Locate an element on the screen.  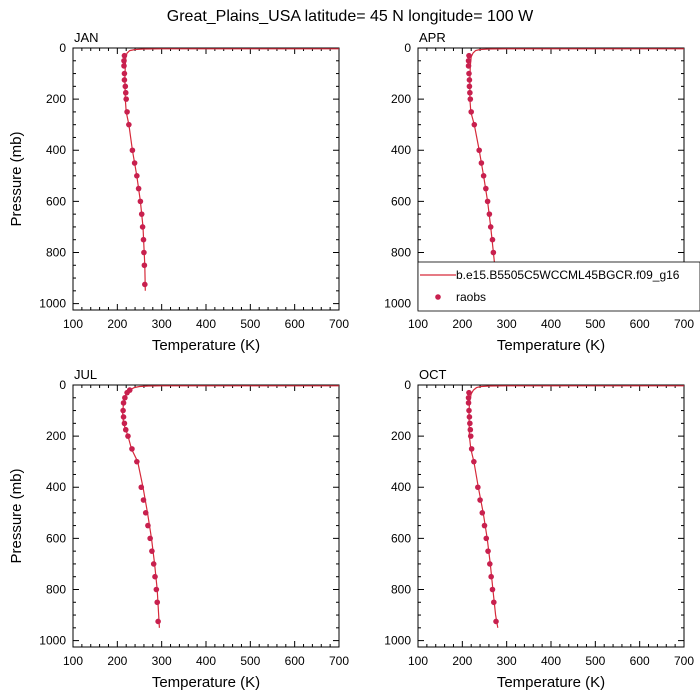
y-tick-label-oct-4: 800 is located at coordinates (401, 589).